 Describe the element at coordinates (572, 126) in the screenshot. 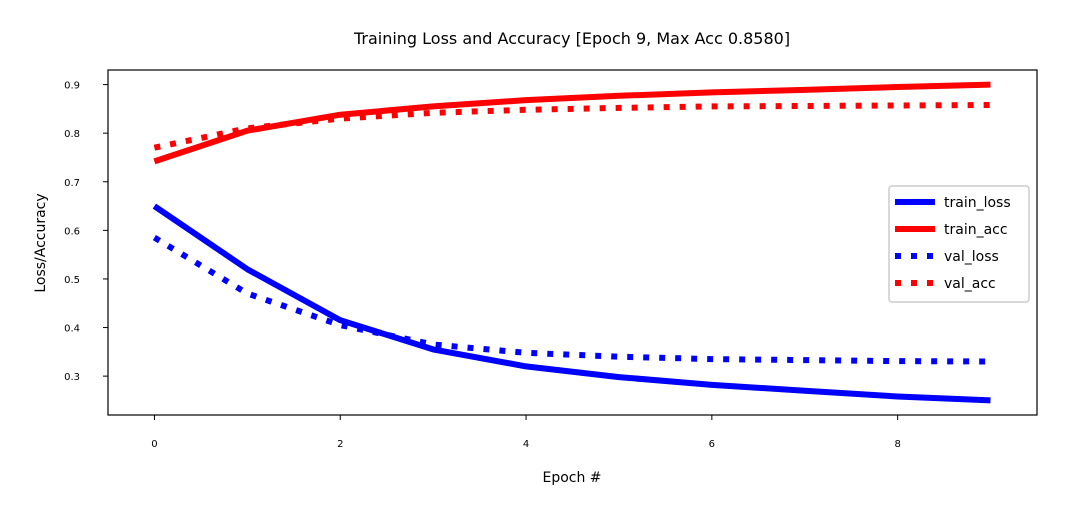

I see `series-line-val-acc` at that location.